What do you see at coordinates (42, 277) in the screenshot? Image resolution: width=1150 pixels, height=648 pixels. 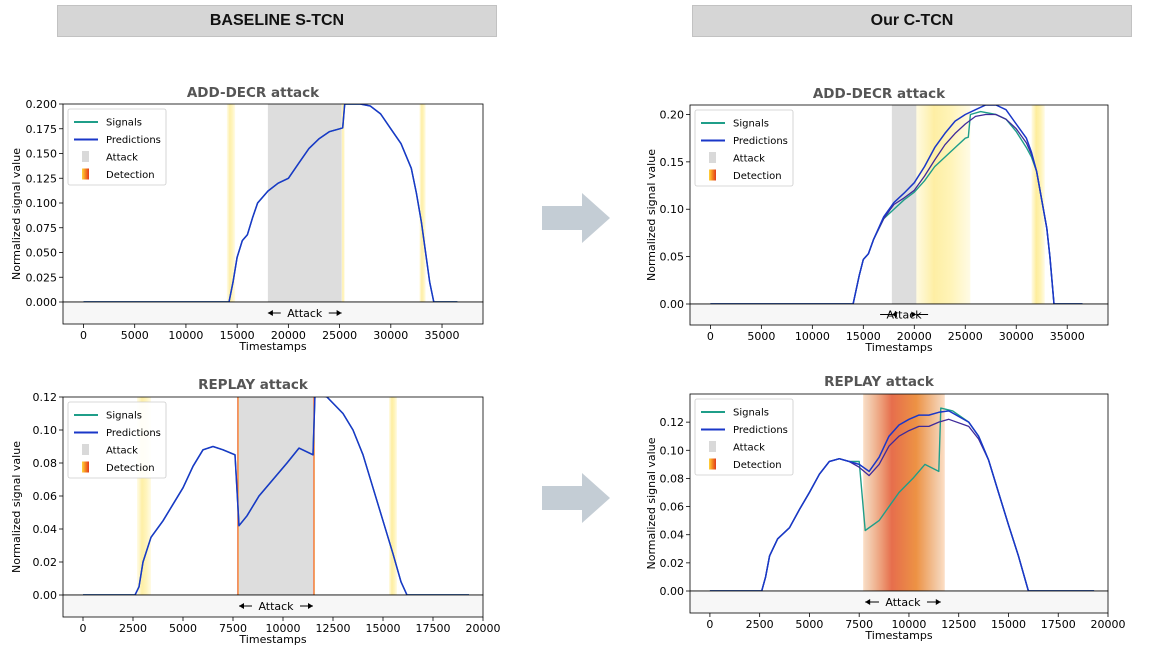 I see `y-tick-label: 0.025` at bounding box center [42, 277].